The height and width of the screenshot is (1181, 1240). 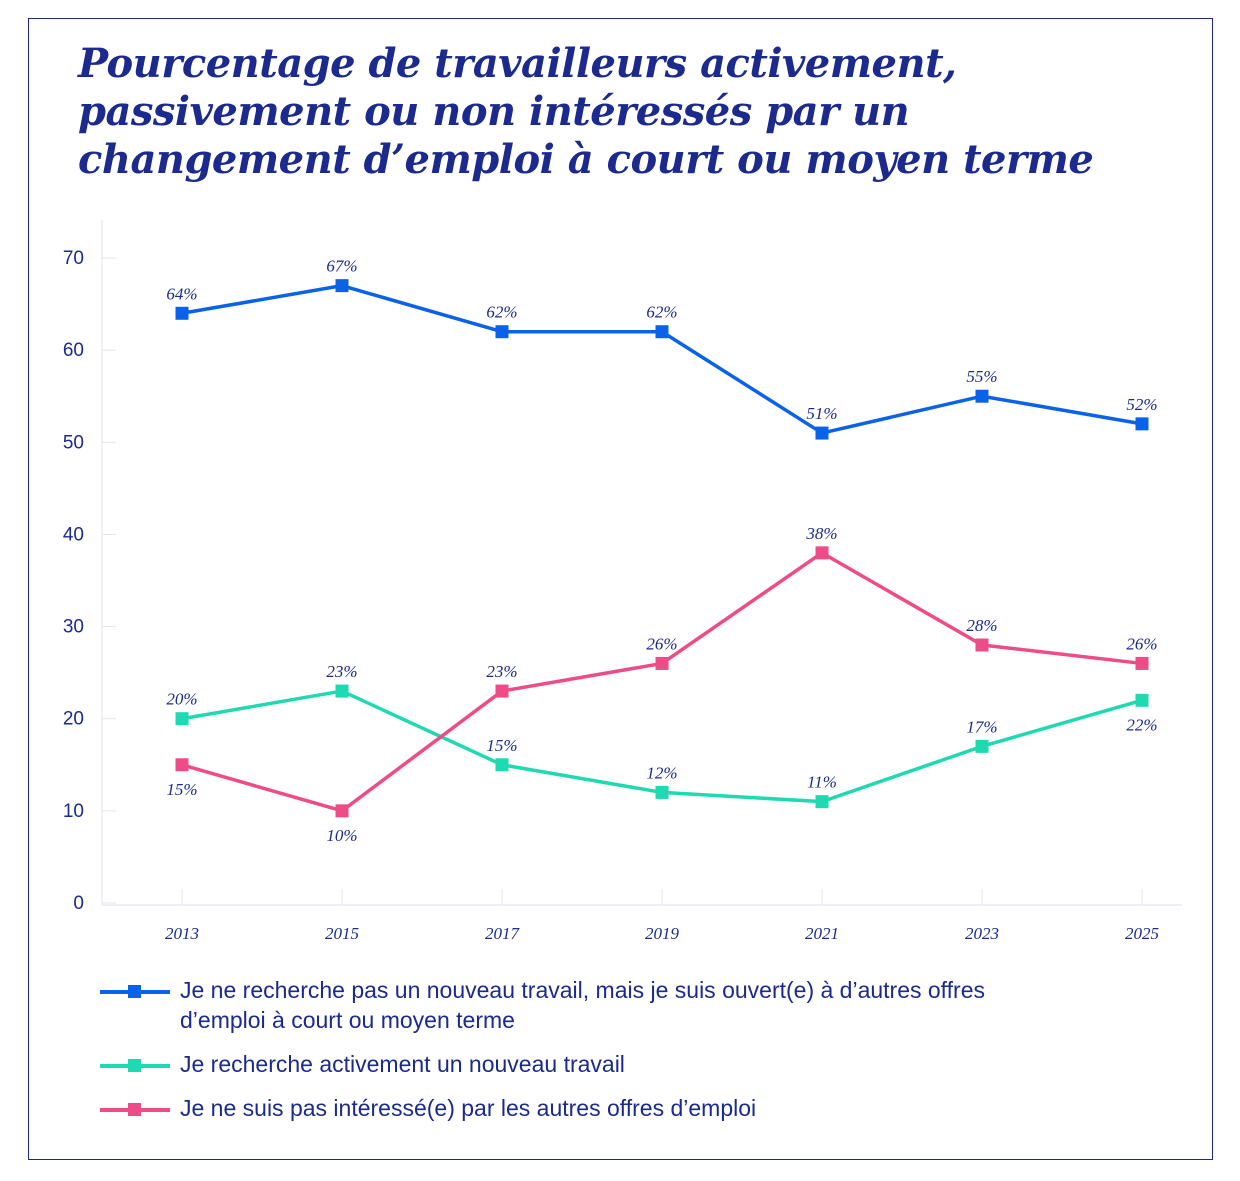 I want to click on x-tick-label: 2023, so click(x=982, y=933).